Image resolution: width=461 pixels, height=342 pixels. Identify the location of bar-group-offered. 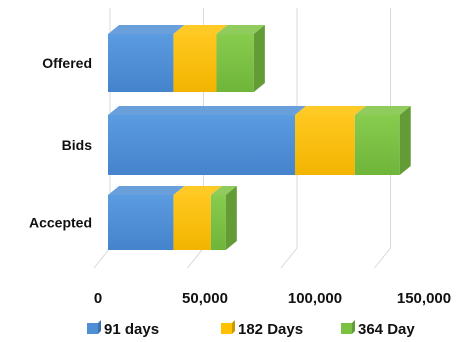
(186, 58).